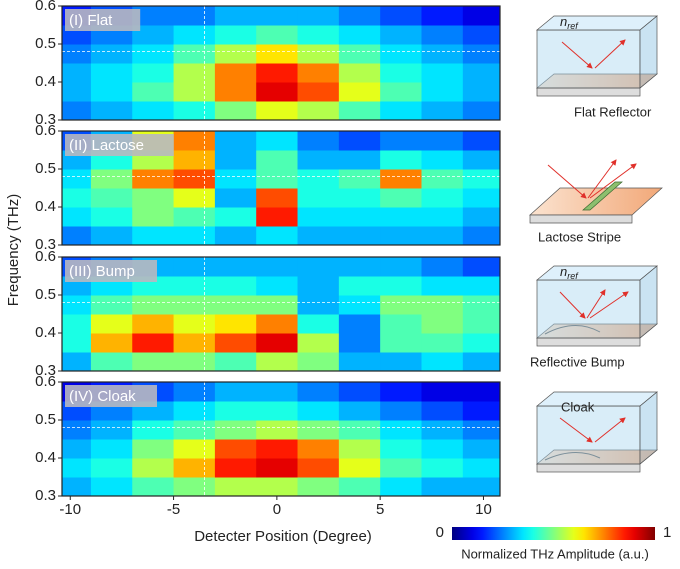 This screenshot has height=569, width=680. Describe the element at coordinates (45, 294) in the screenshot. I see `y-tick-label: 0.5` at that location.